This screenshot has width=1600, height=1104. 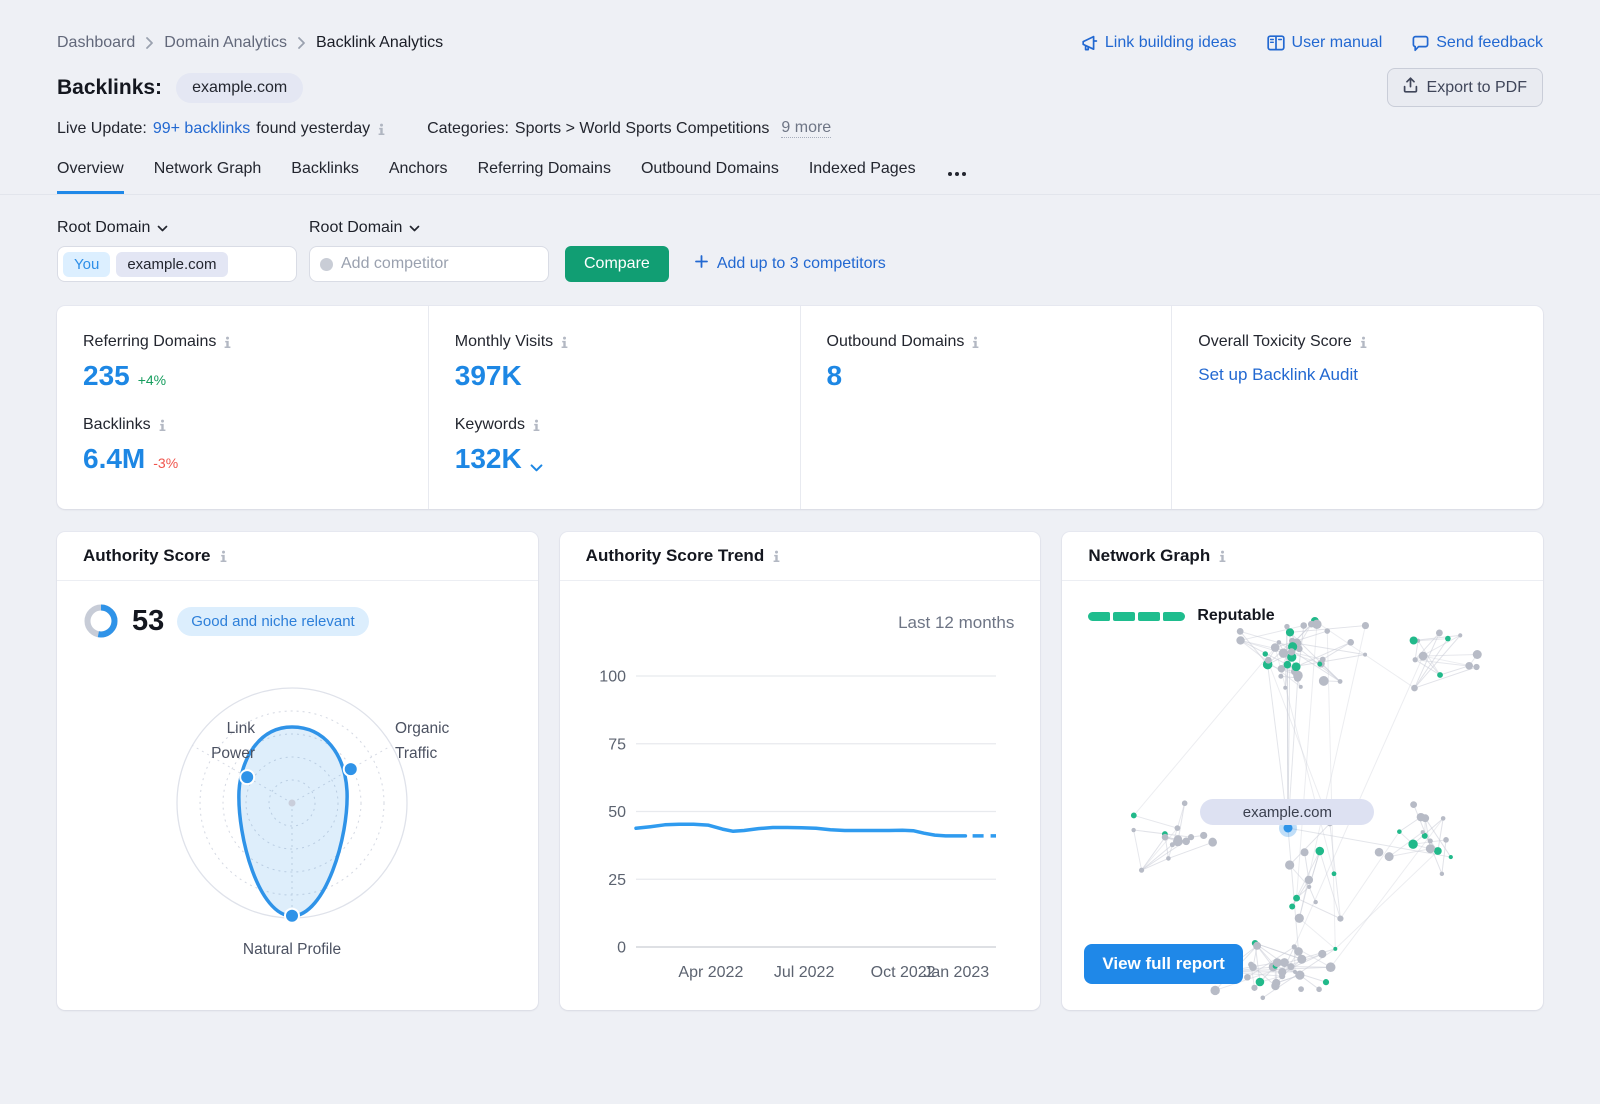 I want to click on authority-score-trend-title: Authority Score Trend, so click(x=675, y=555).